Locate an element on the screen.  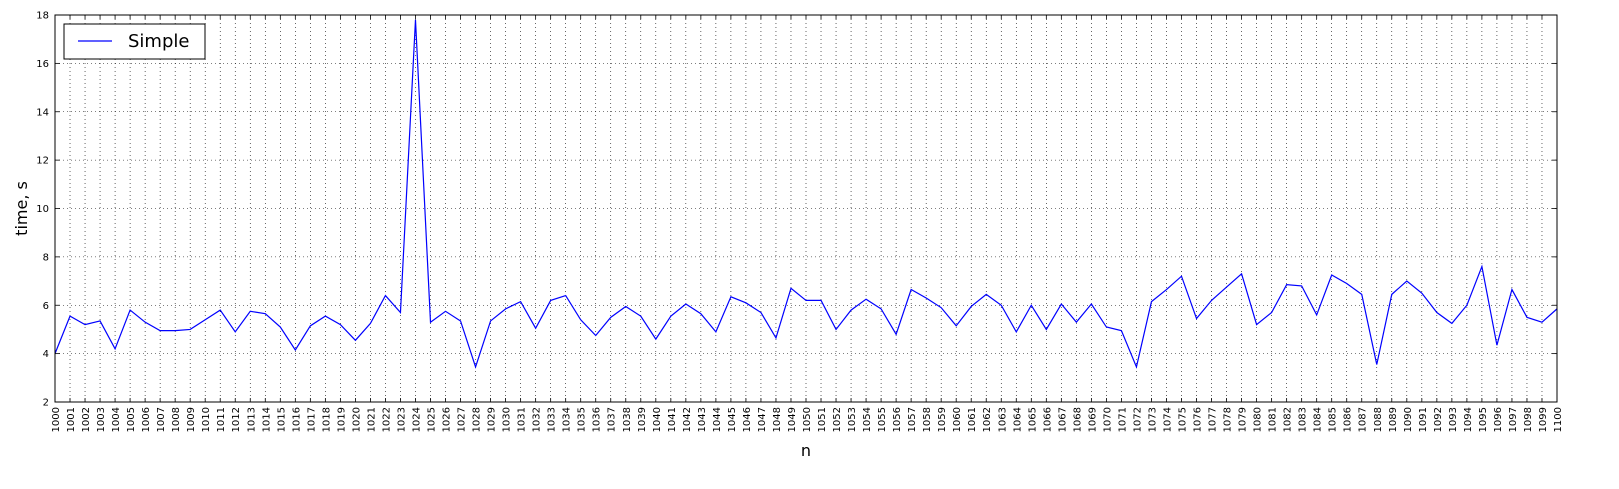
x-tick-label: 1048 is located at coordinates (777, 419).